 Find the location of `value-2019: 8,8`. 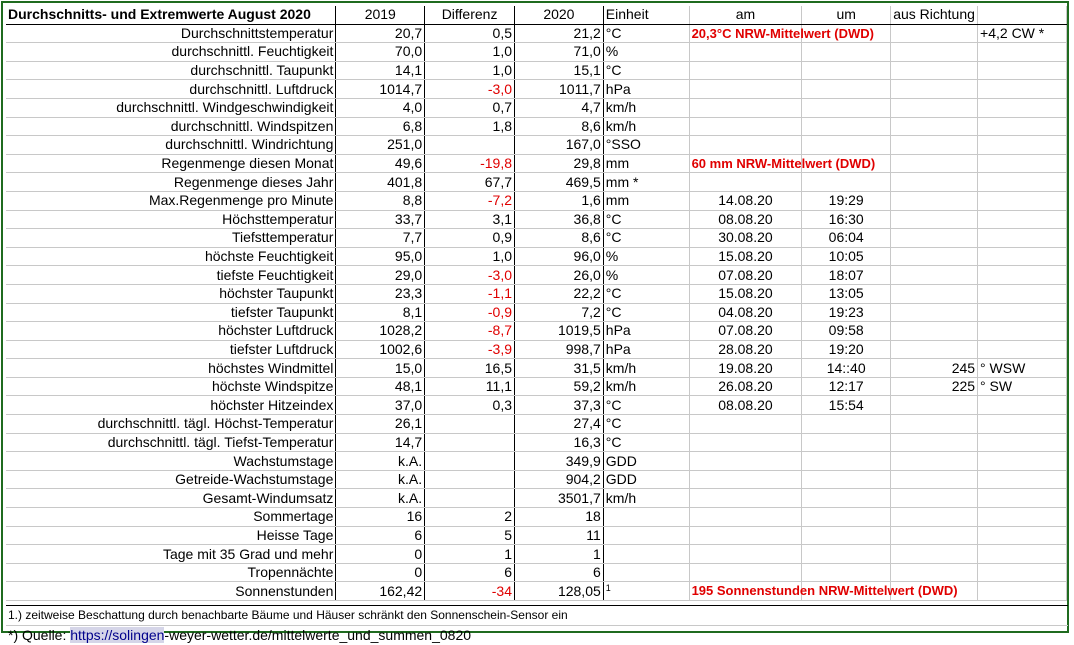

value-2019: 8,8 is located at coordinates (380, 201).